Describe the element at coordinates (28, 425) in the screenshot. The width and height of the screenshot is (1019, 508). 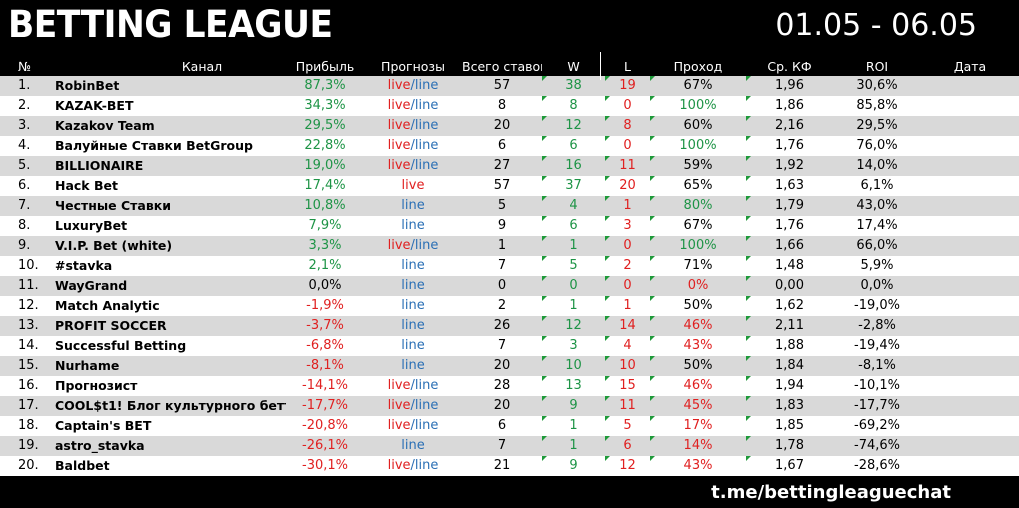
I see `row-num: 18.` at that location.